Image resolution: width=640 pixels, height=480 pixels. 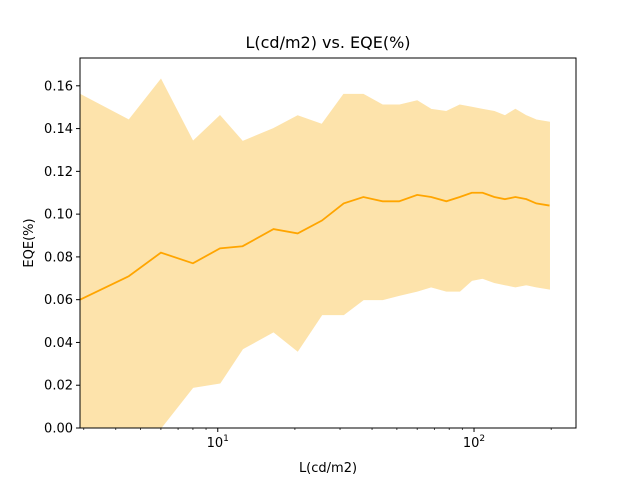 What do you see at coordinates (328, 468) in the screenshot?
I see `x-axis-label: L(cd/m2)` at bounding box center [328, 468].